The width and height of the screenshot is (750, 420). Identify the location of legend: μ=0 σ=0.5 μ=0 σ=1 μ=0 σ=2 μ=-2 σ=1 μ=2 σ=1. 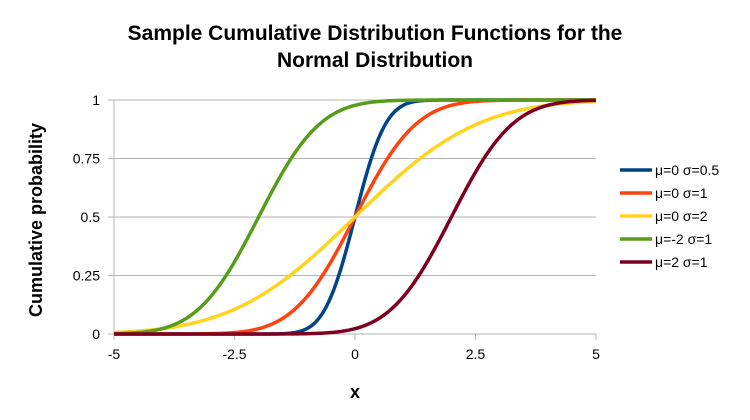
(669, 216).